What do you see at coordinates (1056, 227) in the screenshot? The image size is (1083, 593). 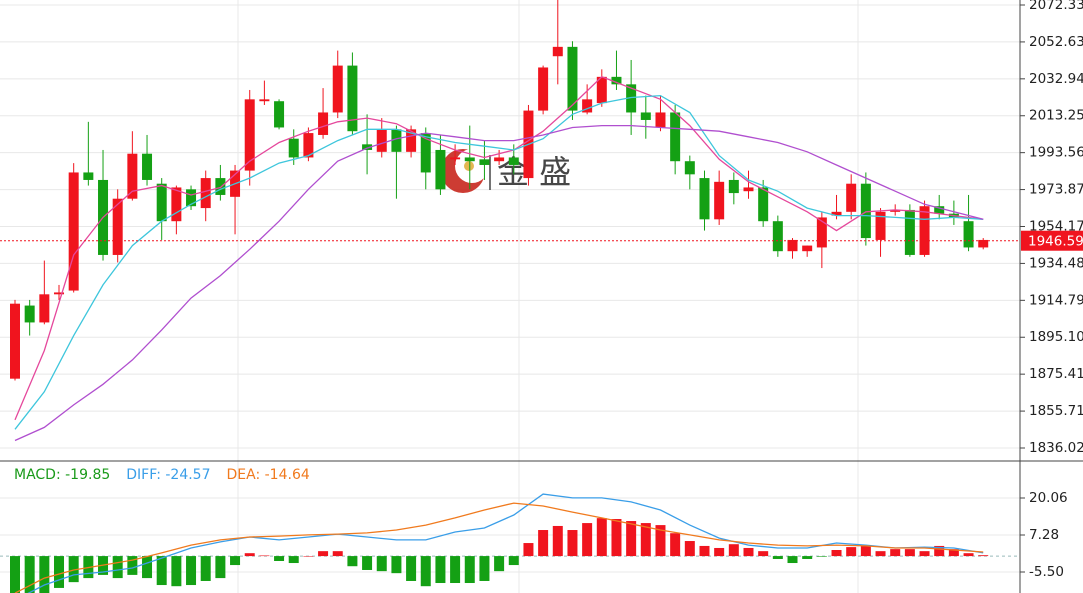 I see `y-tick-label: 1954.17` at bounding box center [1056, 227].